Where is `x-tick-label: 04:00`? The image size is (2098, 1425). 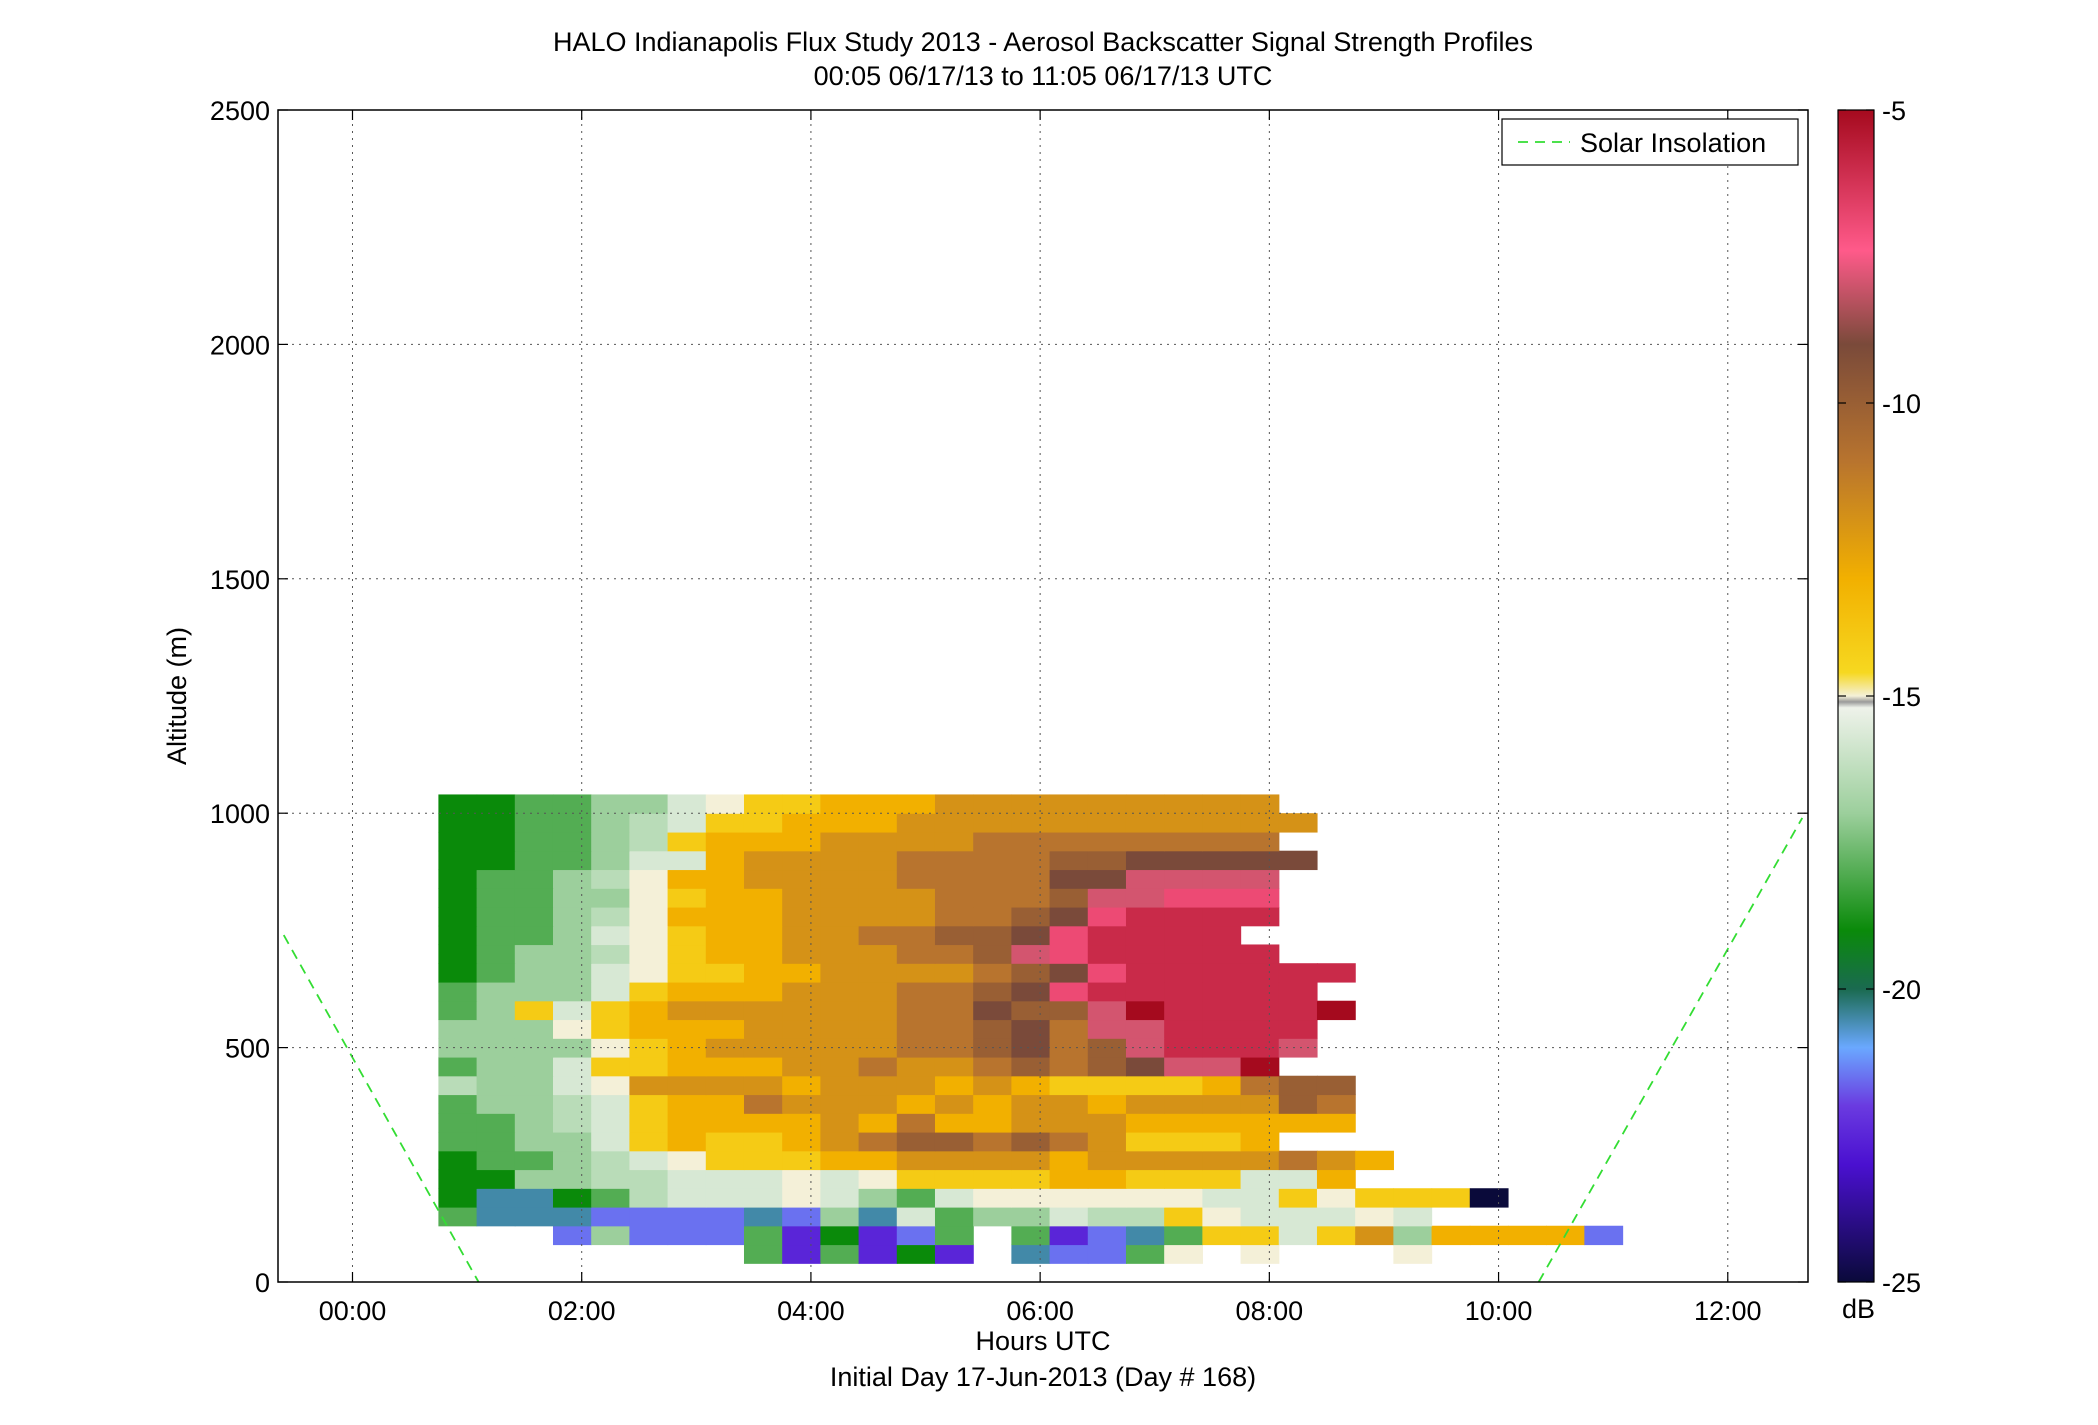 x-tick-label: 04:00 is located at coordinates (811, 1311).